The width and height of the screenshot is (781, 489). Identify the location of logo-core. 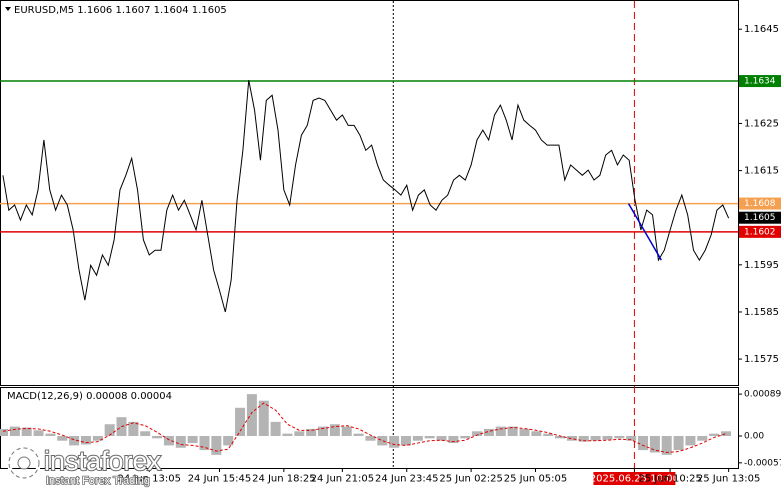
(24, 463).